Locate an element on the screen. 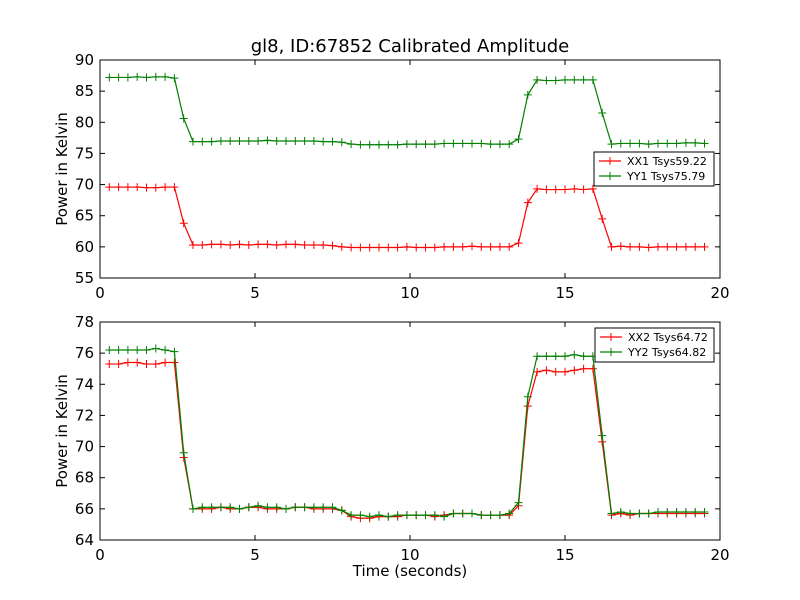  x-tick-label: 5 is located at coordinates (255, 555).